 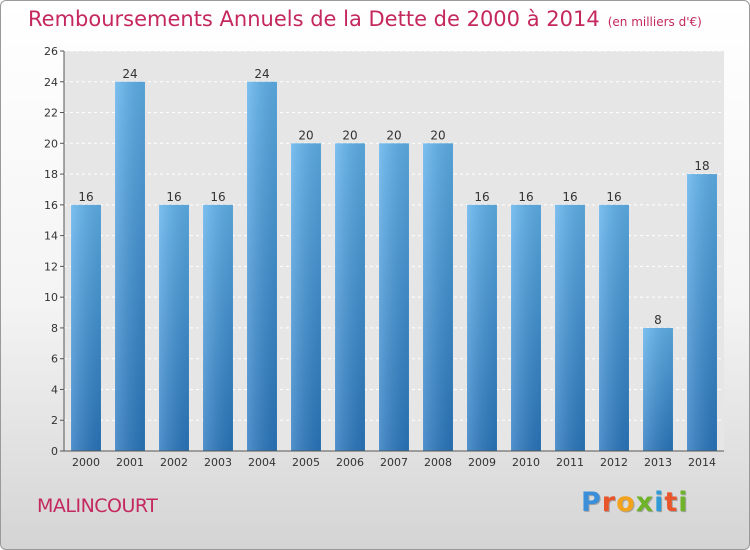 What do you see at coordinates (658, 389) in the screenshot?
I see `bar-shade-2013` at bounding box center [658, 389].